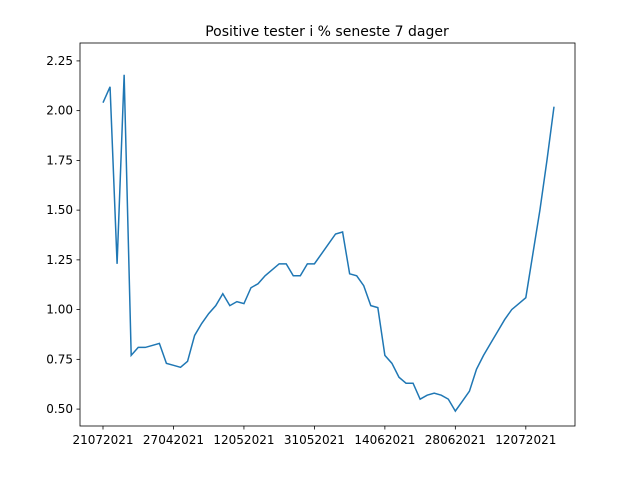  What do you see at coordinates (455, 440) in the screenshot?
I see `x-tick-label: 28062021` at bounding box center [455, 440].